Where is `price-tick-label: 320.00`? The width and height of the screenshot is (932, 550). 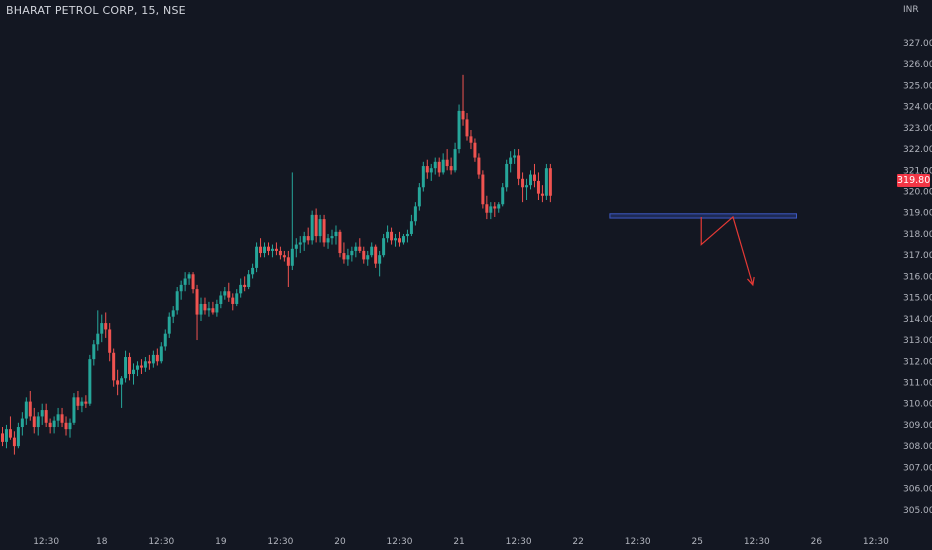 price-tick-label: 320.00 is located at coordinates (917, 193).